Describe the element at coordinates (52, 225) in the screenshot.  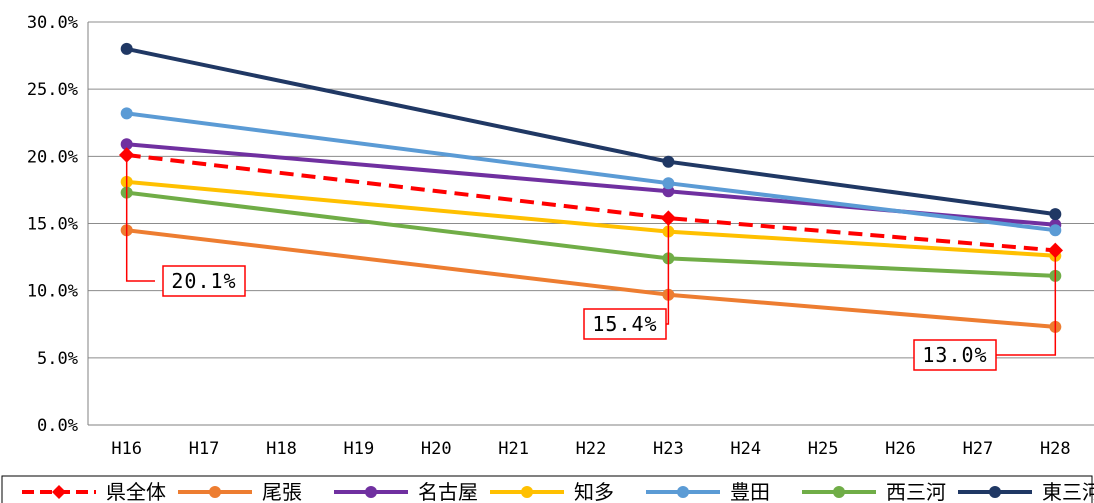
I see `y-tick-label: 15.0%` at that location.